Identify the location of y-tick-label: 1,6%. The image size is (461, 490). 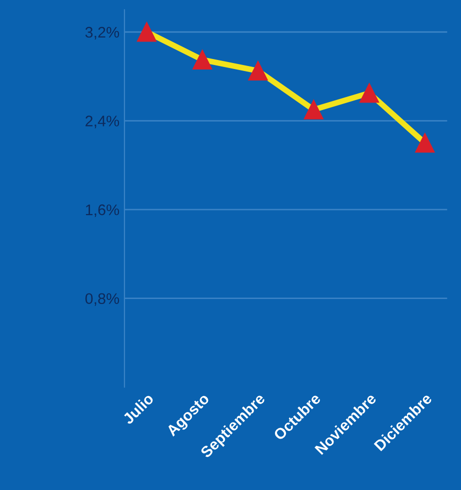
(103, 211).